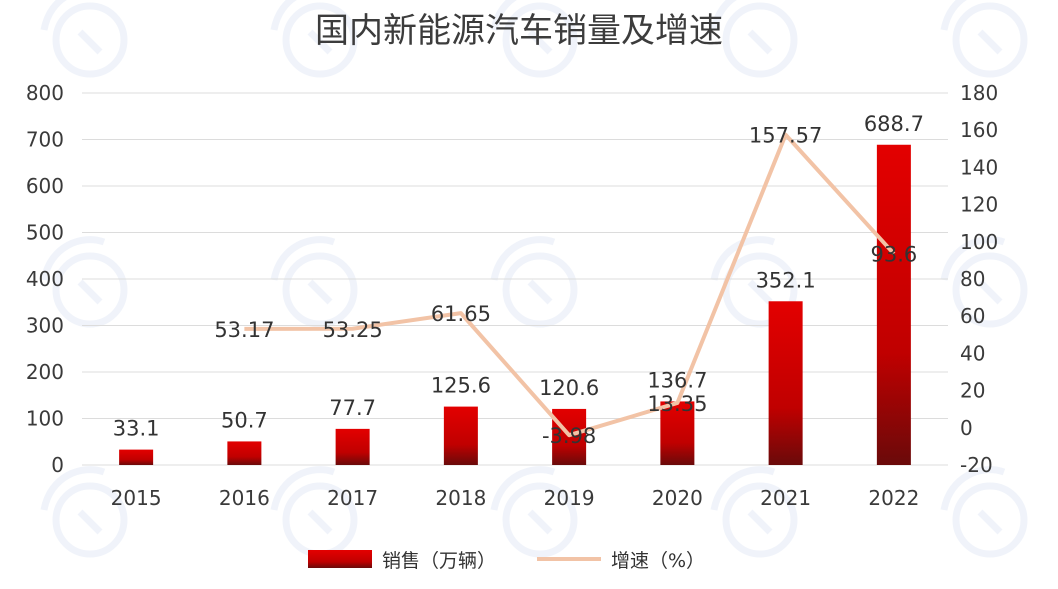 The width and height of the screenshot is (1058, 589). I want to click on legend-bar-swatch, so click(340, 559).